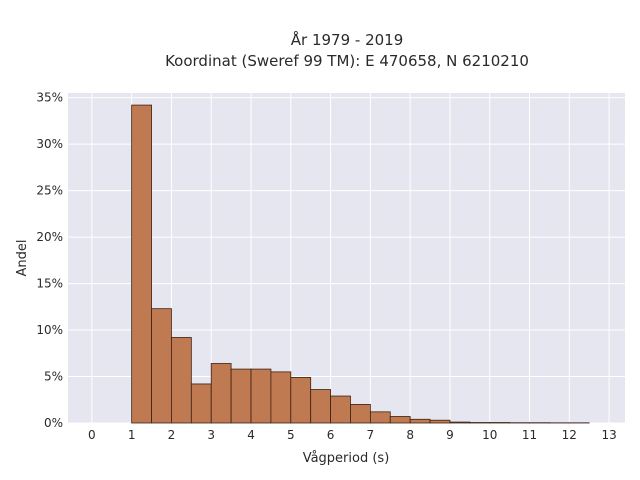 Image resolution: width=640 pixels, height=480 pixels. What do you see at coordinates (371, 435) in the screenshot?
I see `x-tick-label: 7` at bounding box center [371, 435].